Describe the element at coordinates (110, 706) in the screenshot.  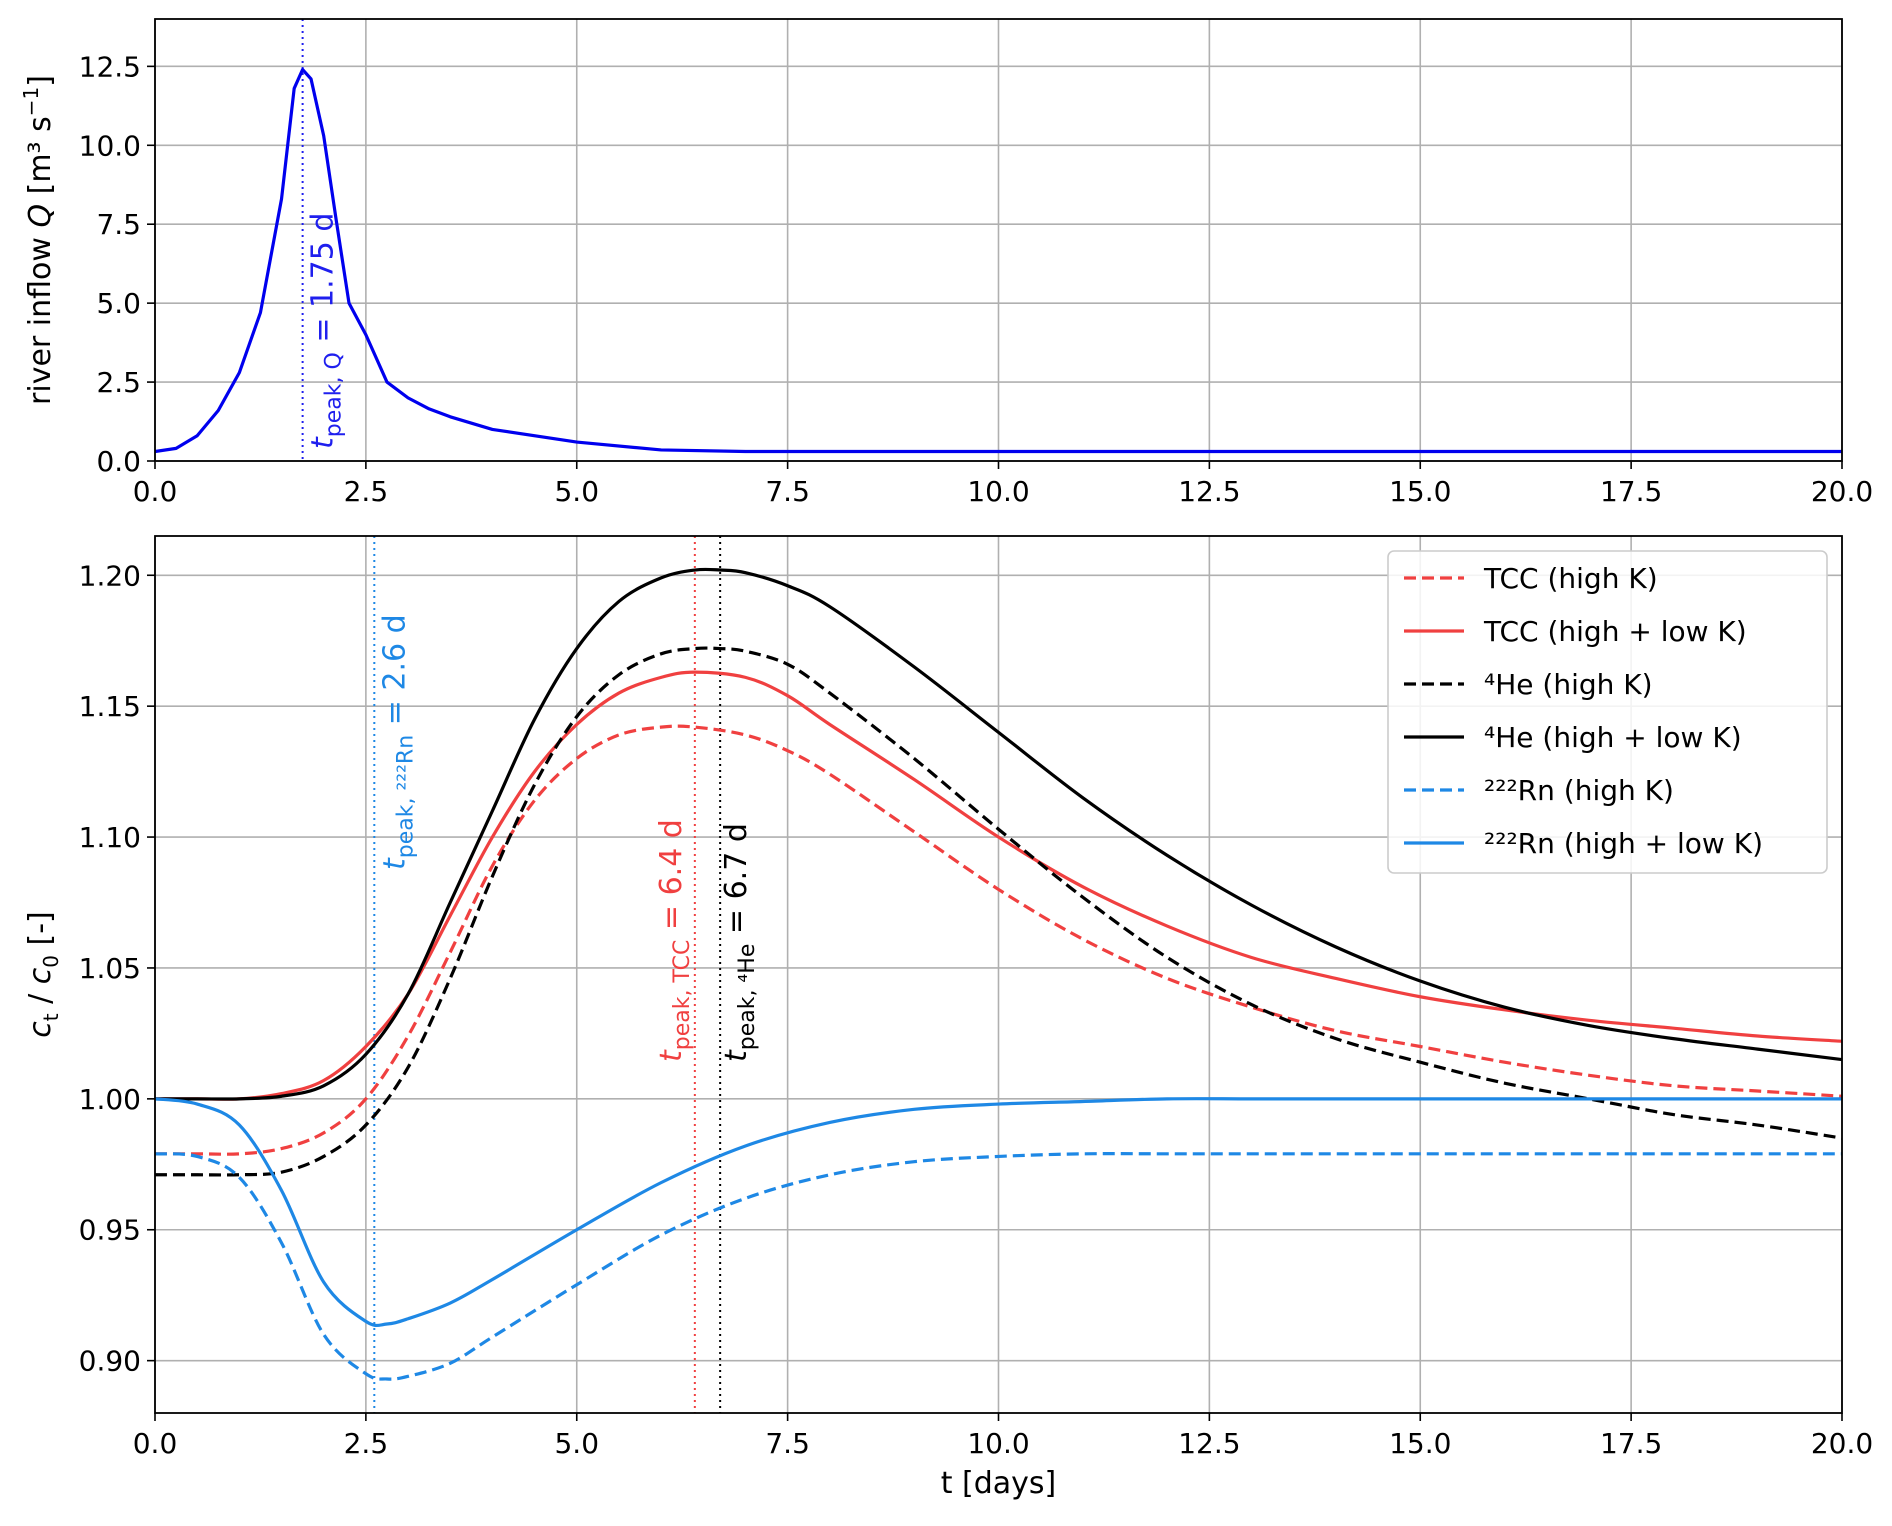
I see `y-tick-label: 1.15` at that location.